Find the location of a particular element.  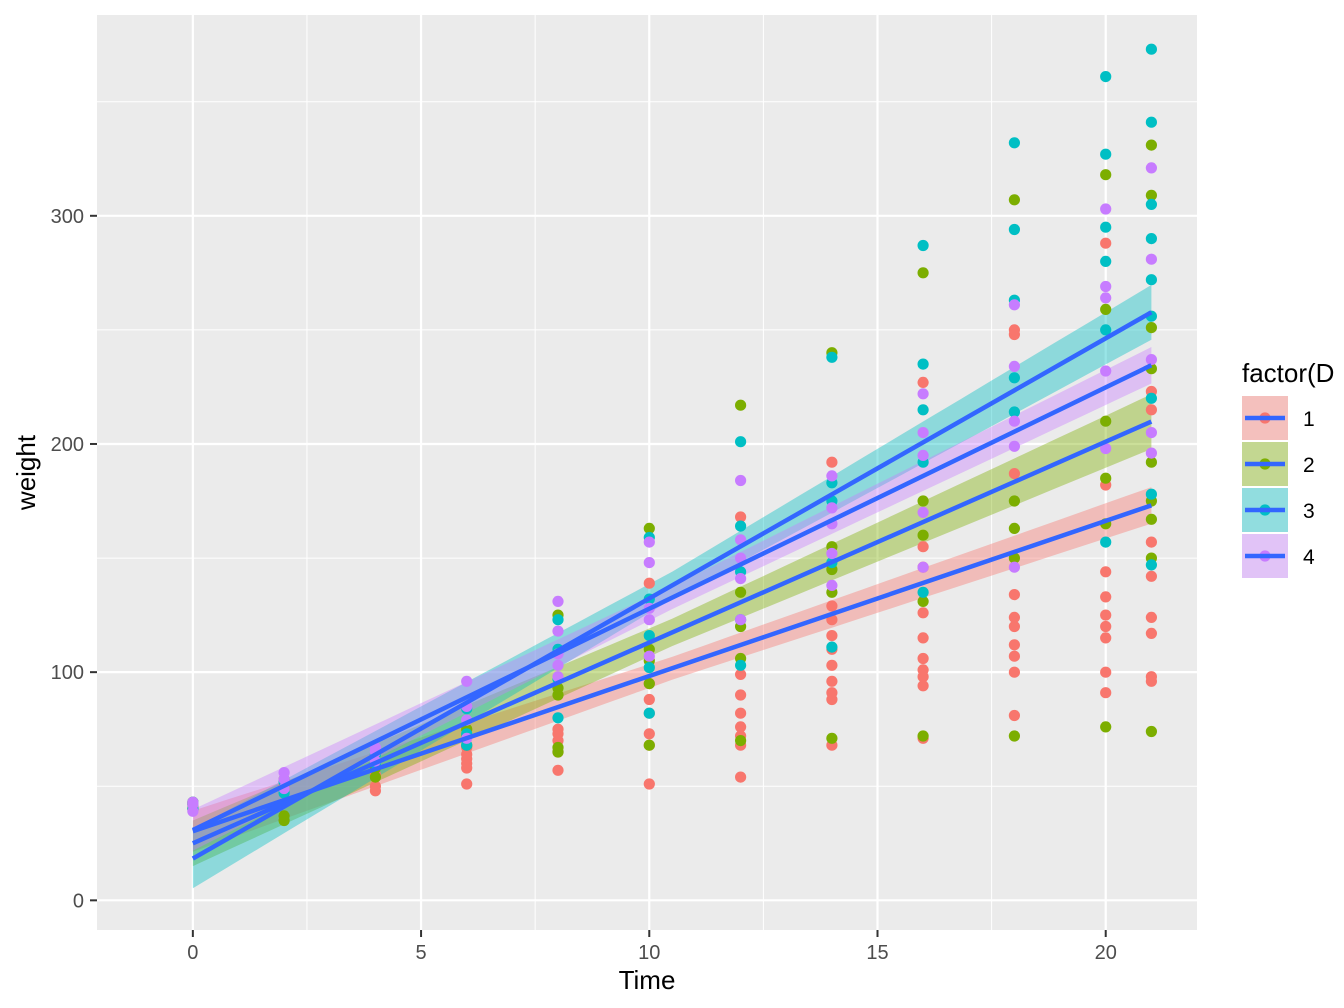

x-tick-label: 0 is located at coordinates (192, 953).